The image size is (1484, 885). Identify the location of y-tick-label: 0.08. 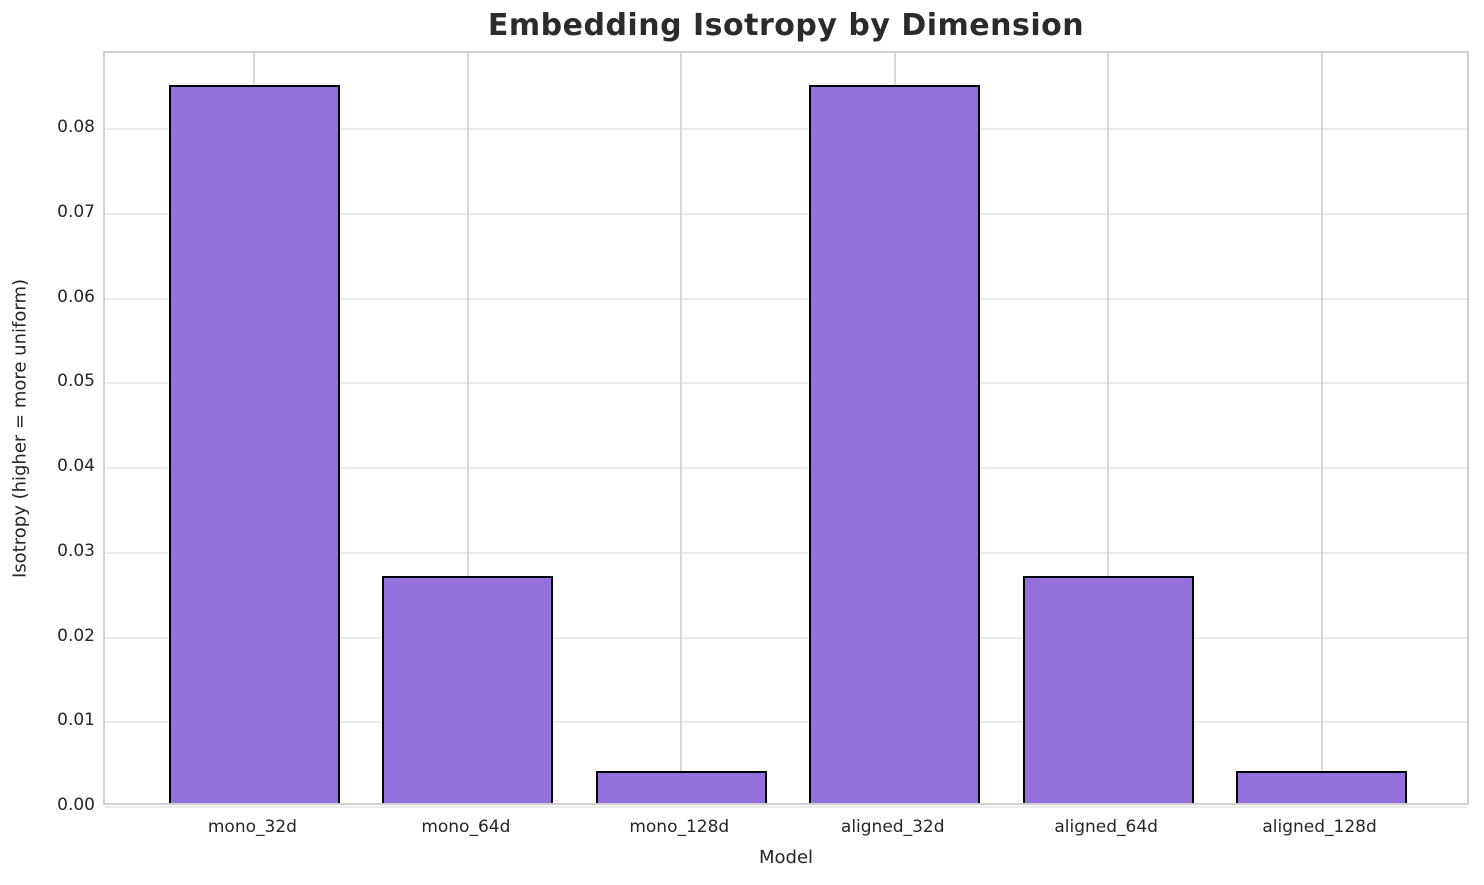
(76, 127).